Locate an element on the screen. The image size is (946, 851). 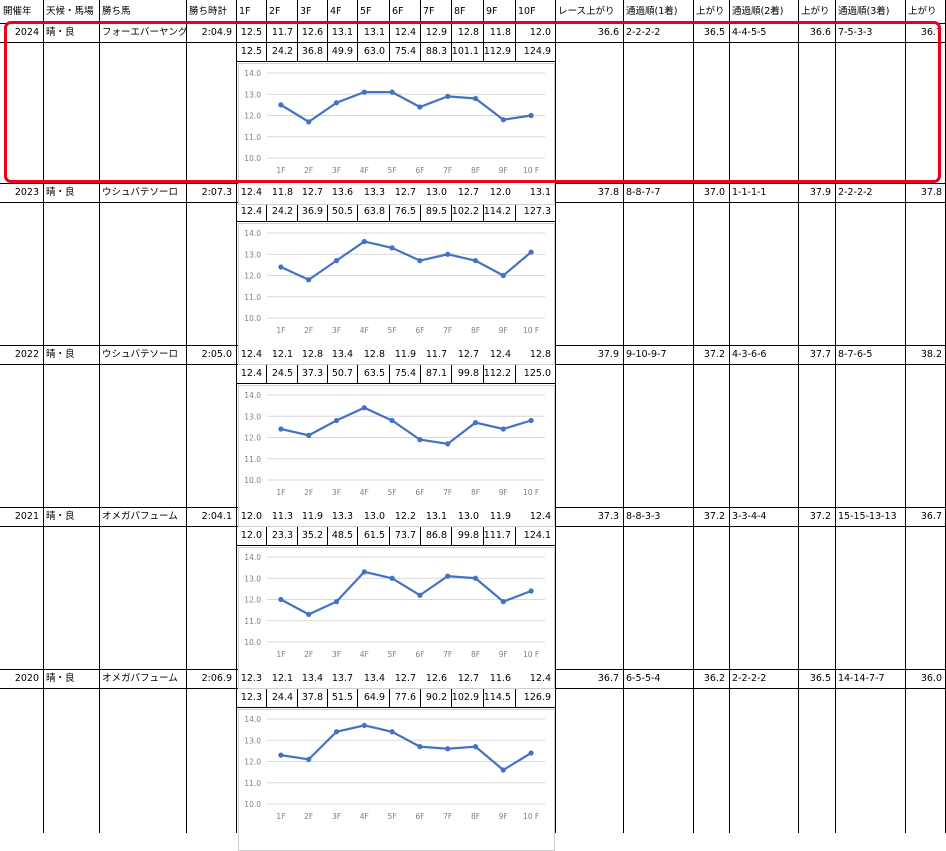
cell-lap: 13.0 is located at coordinates (468, 516).